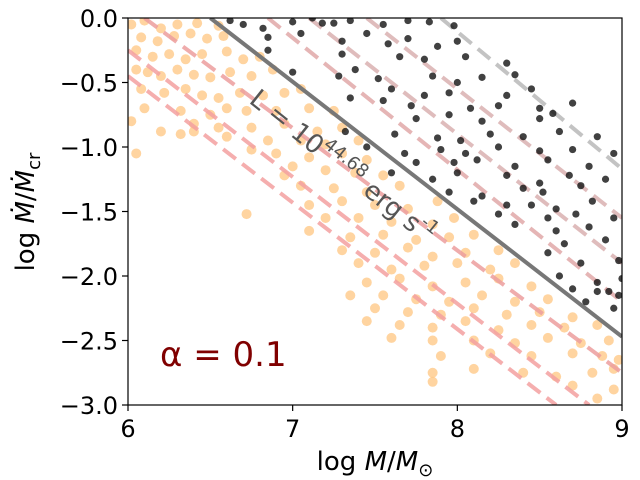 The image size is (640, 480). What do you see at coordinates (375, 463) in the screenshot?
I see `x-axis-label: log M/M⊙` at bounding box center [375, 463].